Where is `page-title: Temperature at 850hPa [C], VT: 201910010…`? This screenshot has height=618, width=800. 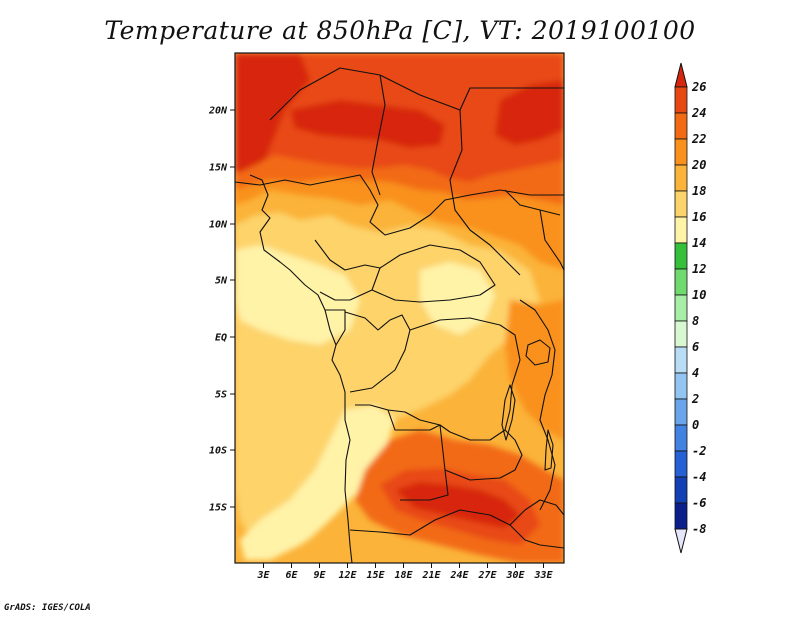
page-title: Temperature at 850hPa [C], VT: 201910010… is located at coordinates (400, 30).